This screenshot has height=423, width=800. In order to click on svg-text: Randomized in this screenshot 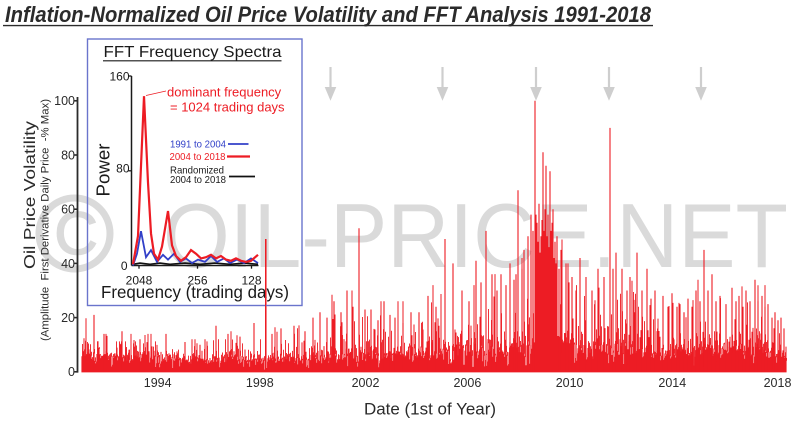, I will do `click(197, 171)`.